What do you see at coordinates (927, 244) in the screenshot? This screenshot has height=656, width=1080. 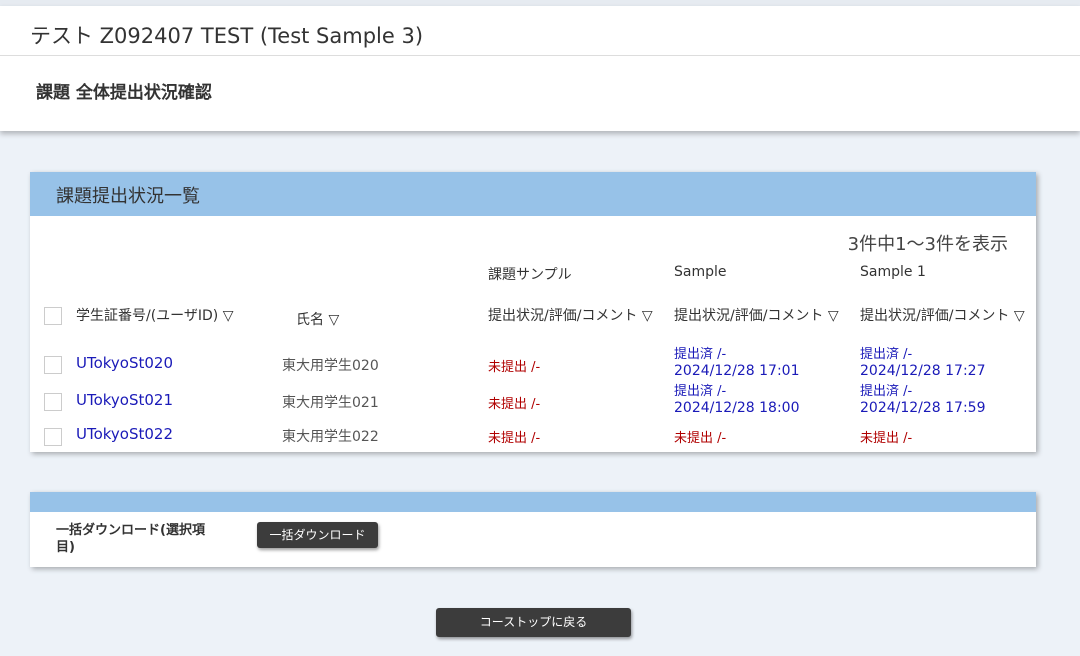 I see `result-count: 3件中1～3件を表示` at bounding box center [927, 244].